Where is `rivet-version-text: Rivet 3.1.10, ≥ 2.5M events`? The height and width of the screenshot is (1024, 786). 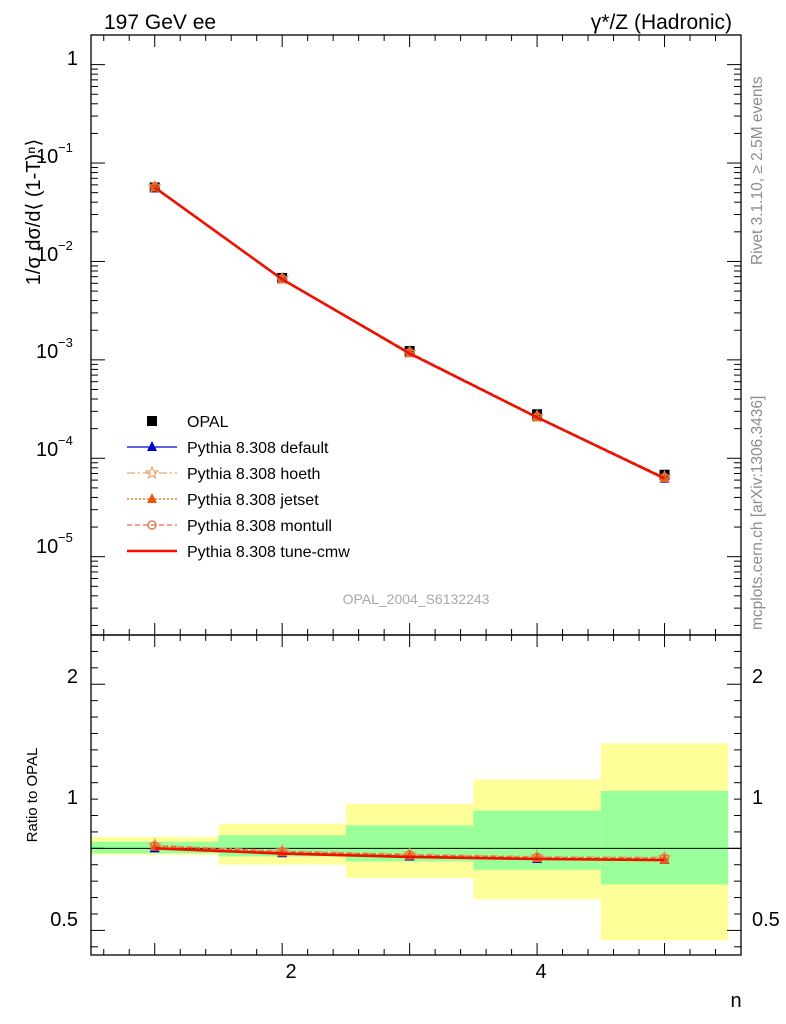 rivet-version-text: Rivet 3.1.10, ≥ 2.5M events is located at coordinates (757, 170).